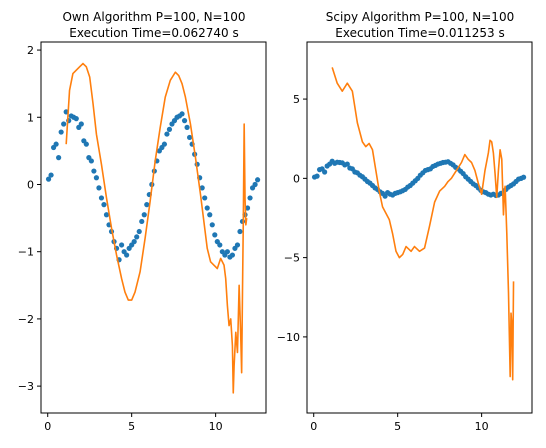 The height and width of the screenshot is (448, 546). Describe the element at coordinates (26, 386) in the screenshot. I see `y-tick-label: −3` at that location.